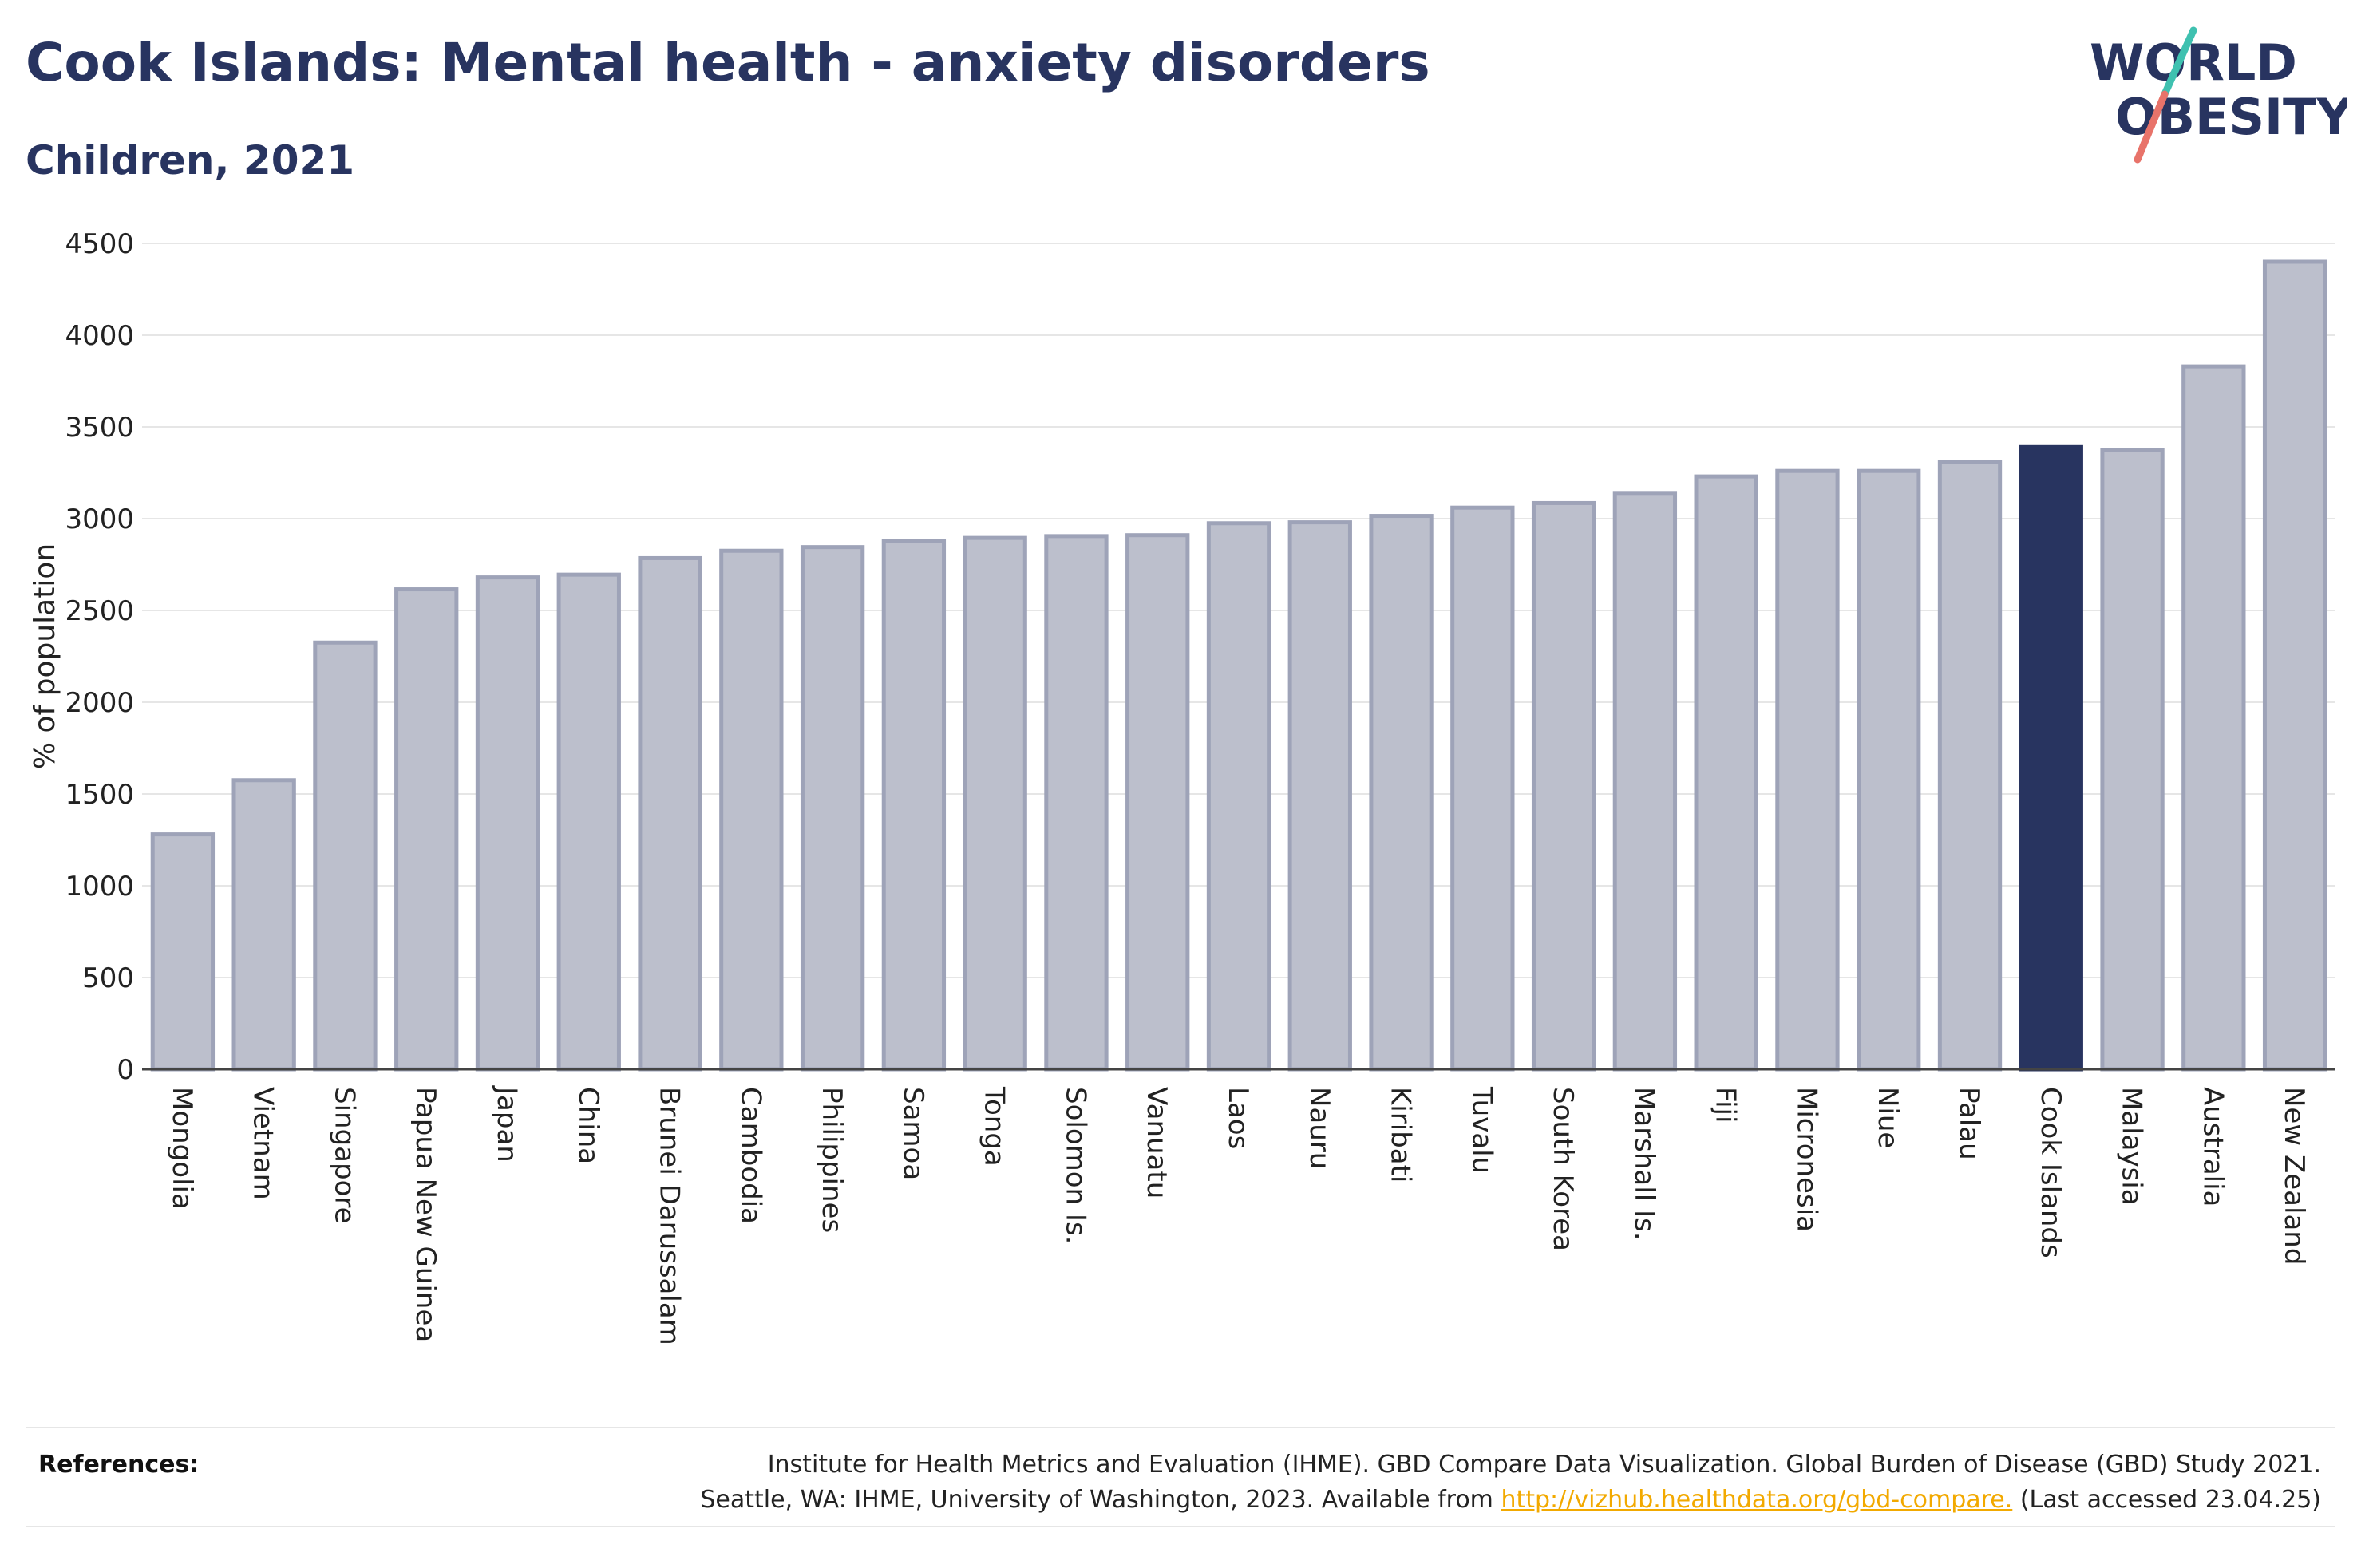  What do you see at coordinates (1806, 1159) in the screenshot?
I see `x-tick-label: Micronesia` at bounding box center [1806, 1159].